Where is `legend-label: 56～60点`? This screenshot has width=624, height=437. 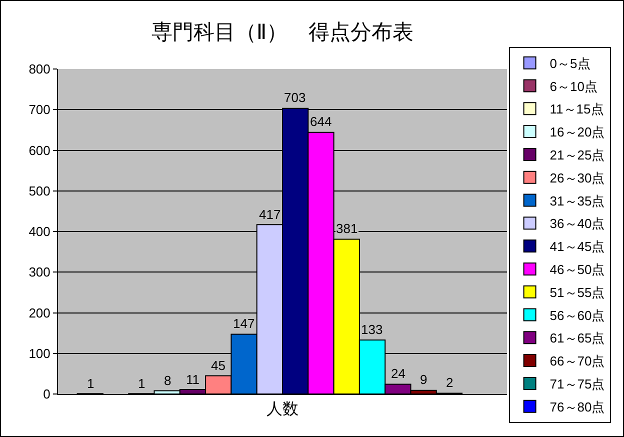 legend-label: 56～60点 is located at coordinates (577, 315).